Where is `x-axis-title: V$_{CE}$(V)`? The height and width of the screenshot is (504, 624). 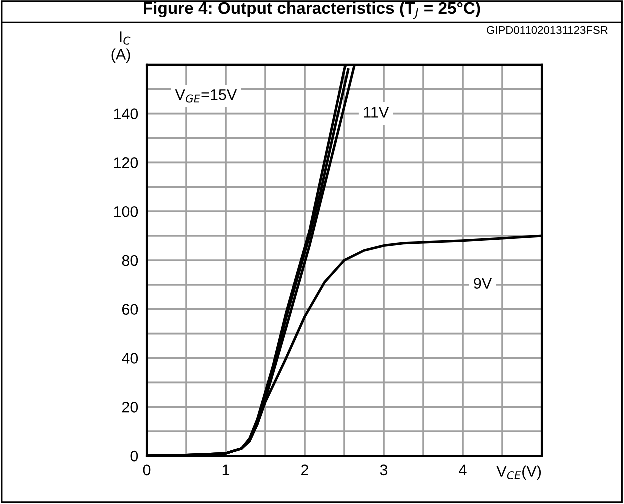
x-axis-title: V$_{CE}$(V) is located at coordinates (519, 473).